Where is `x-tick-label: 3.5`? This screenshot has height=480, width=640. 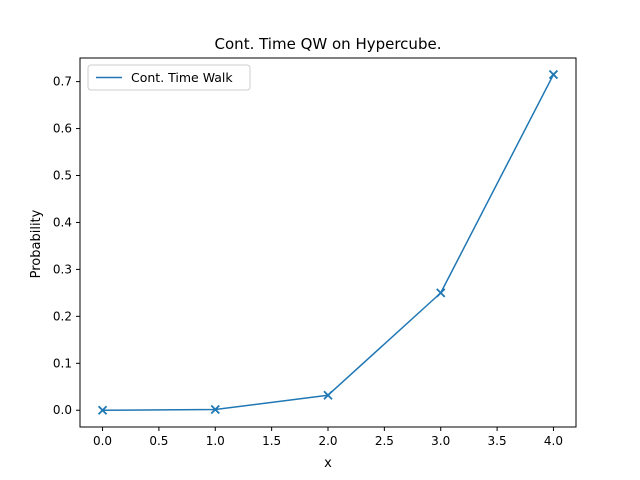
x-tick-label: 3.5 is located at coordinates (497, 441).